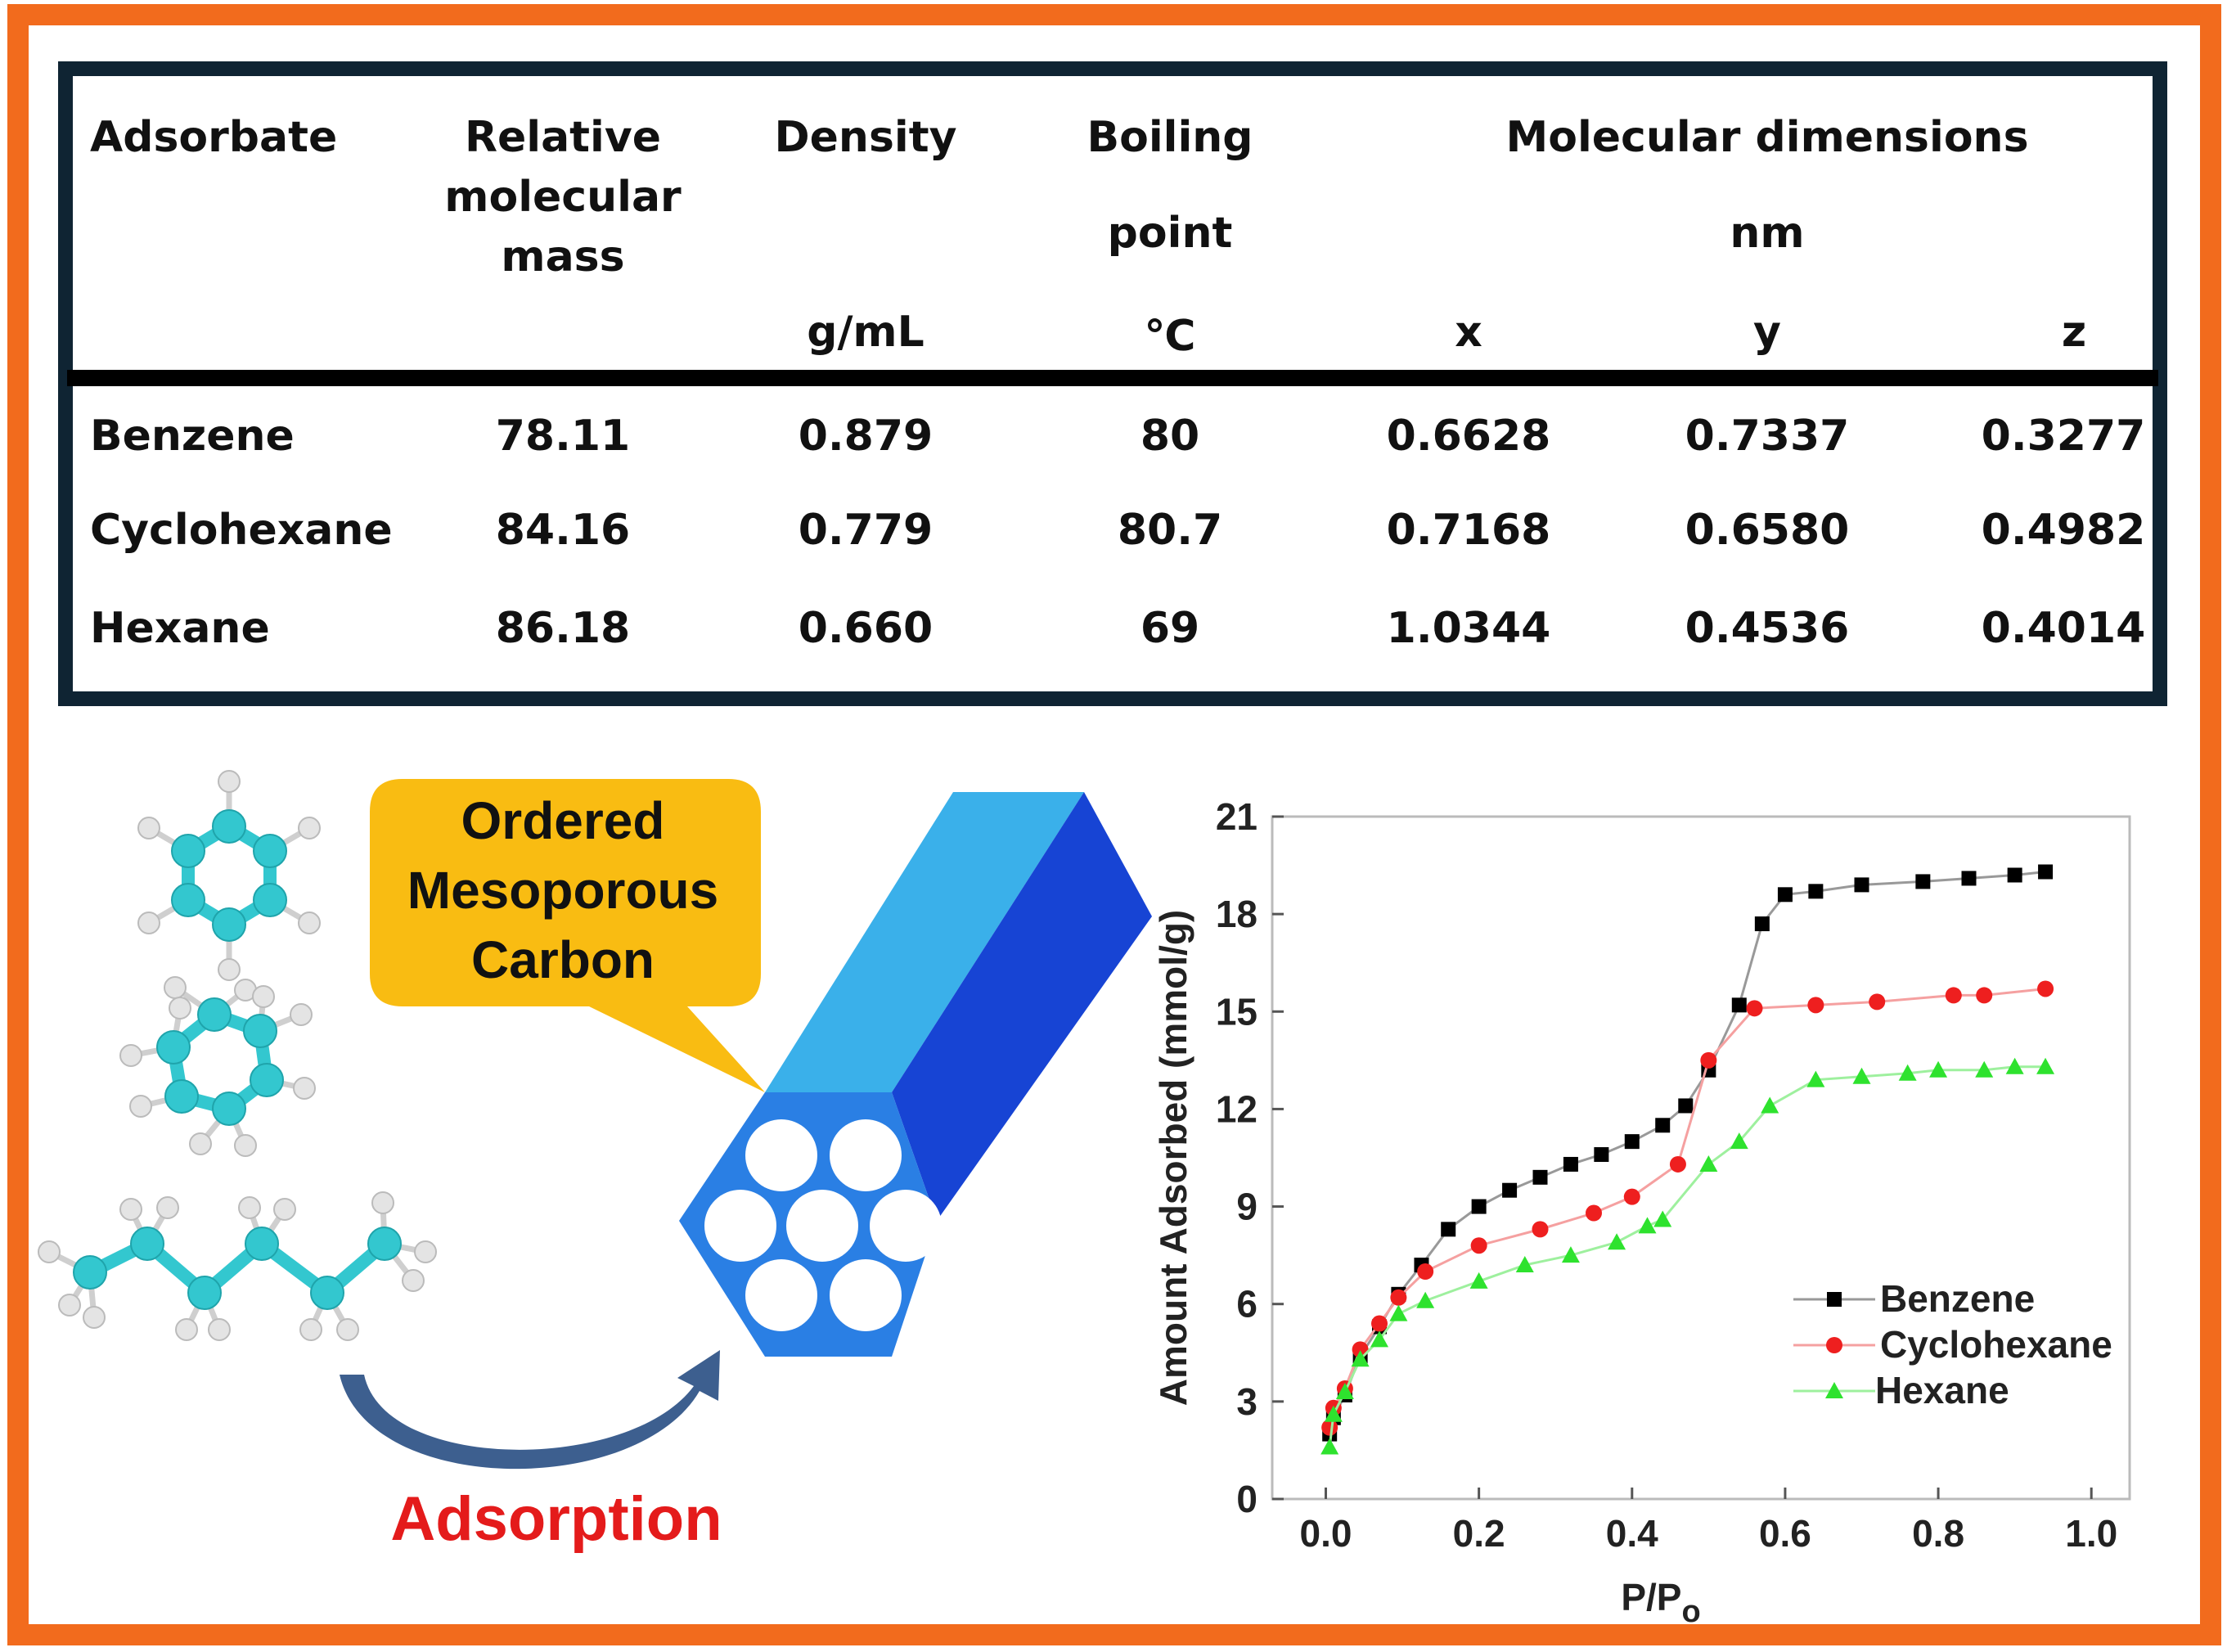 Image resolution: width=2227 pixels, height=1652 pixels. What do you see at coordinates (1326, 1533) in the screenshot?
I see `x-tick-label: 0.0` at bounding box center [1326, 1533].